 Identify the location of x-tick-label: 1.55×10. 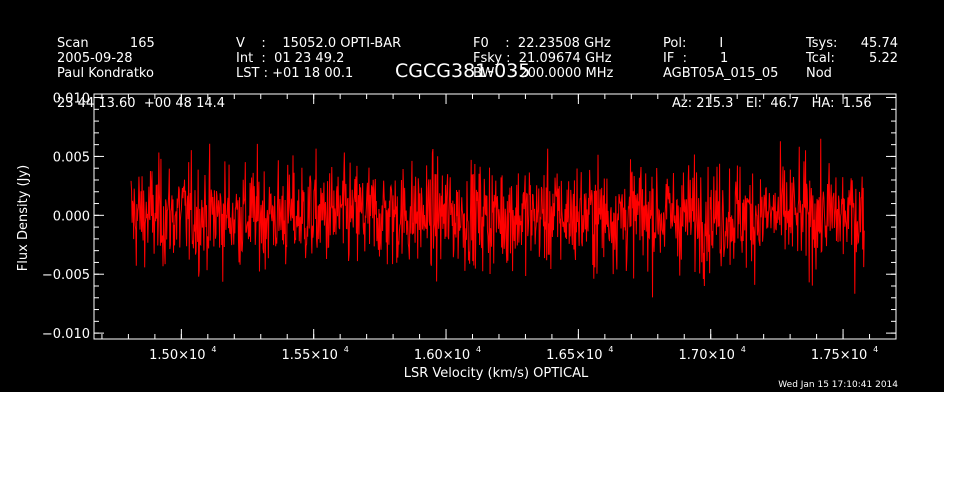
(309, 355).